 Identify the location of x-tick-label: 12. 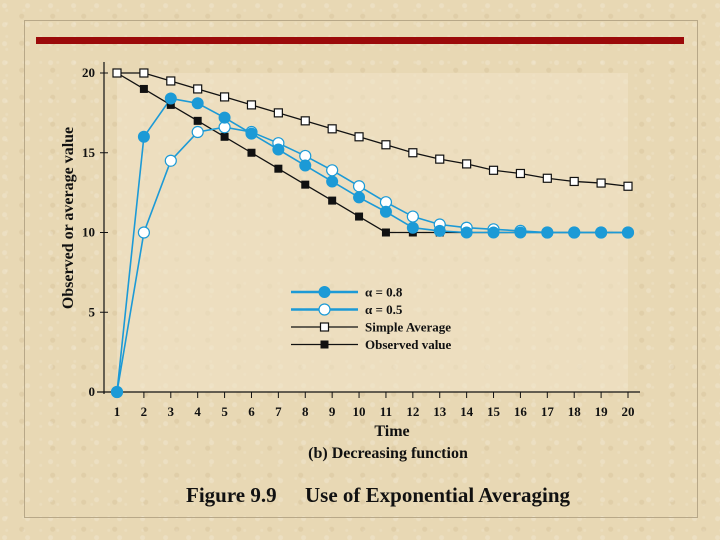
(412, 411).